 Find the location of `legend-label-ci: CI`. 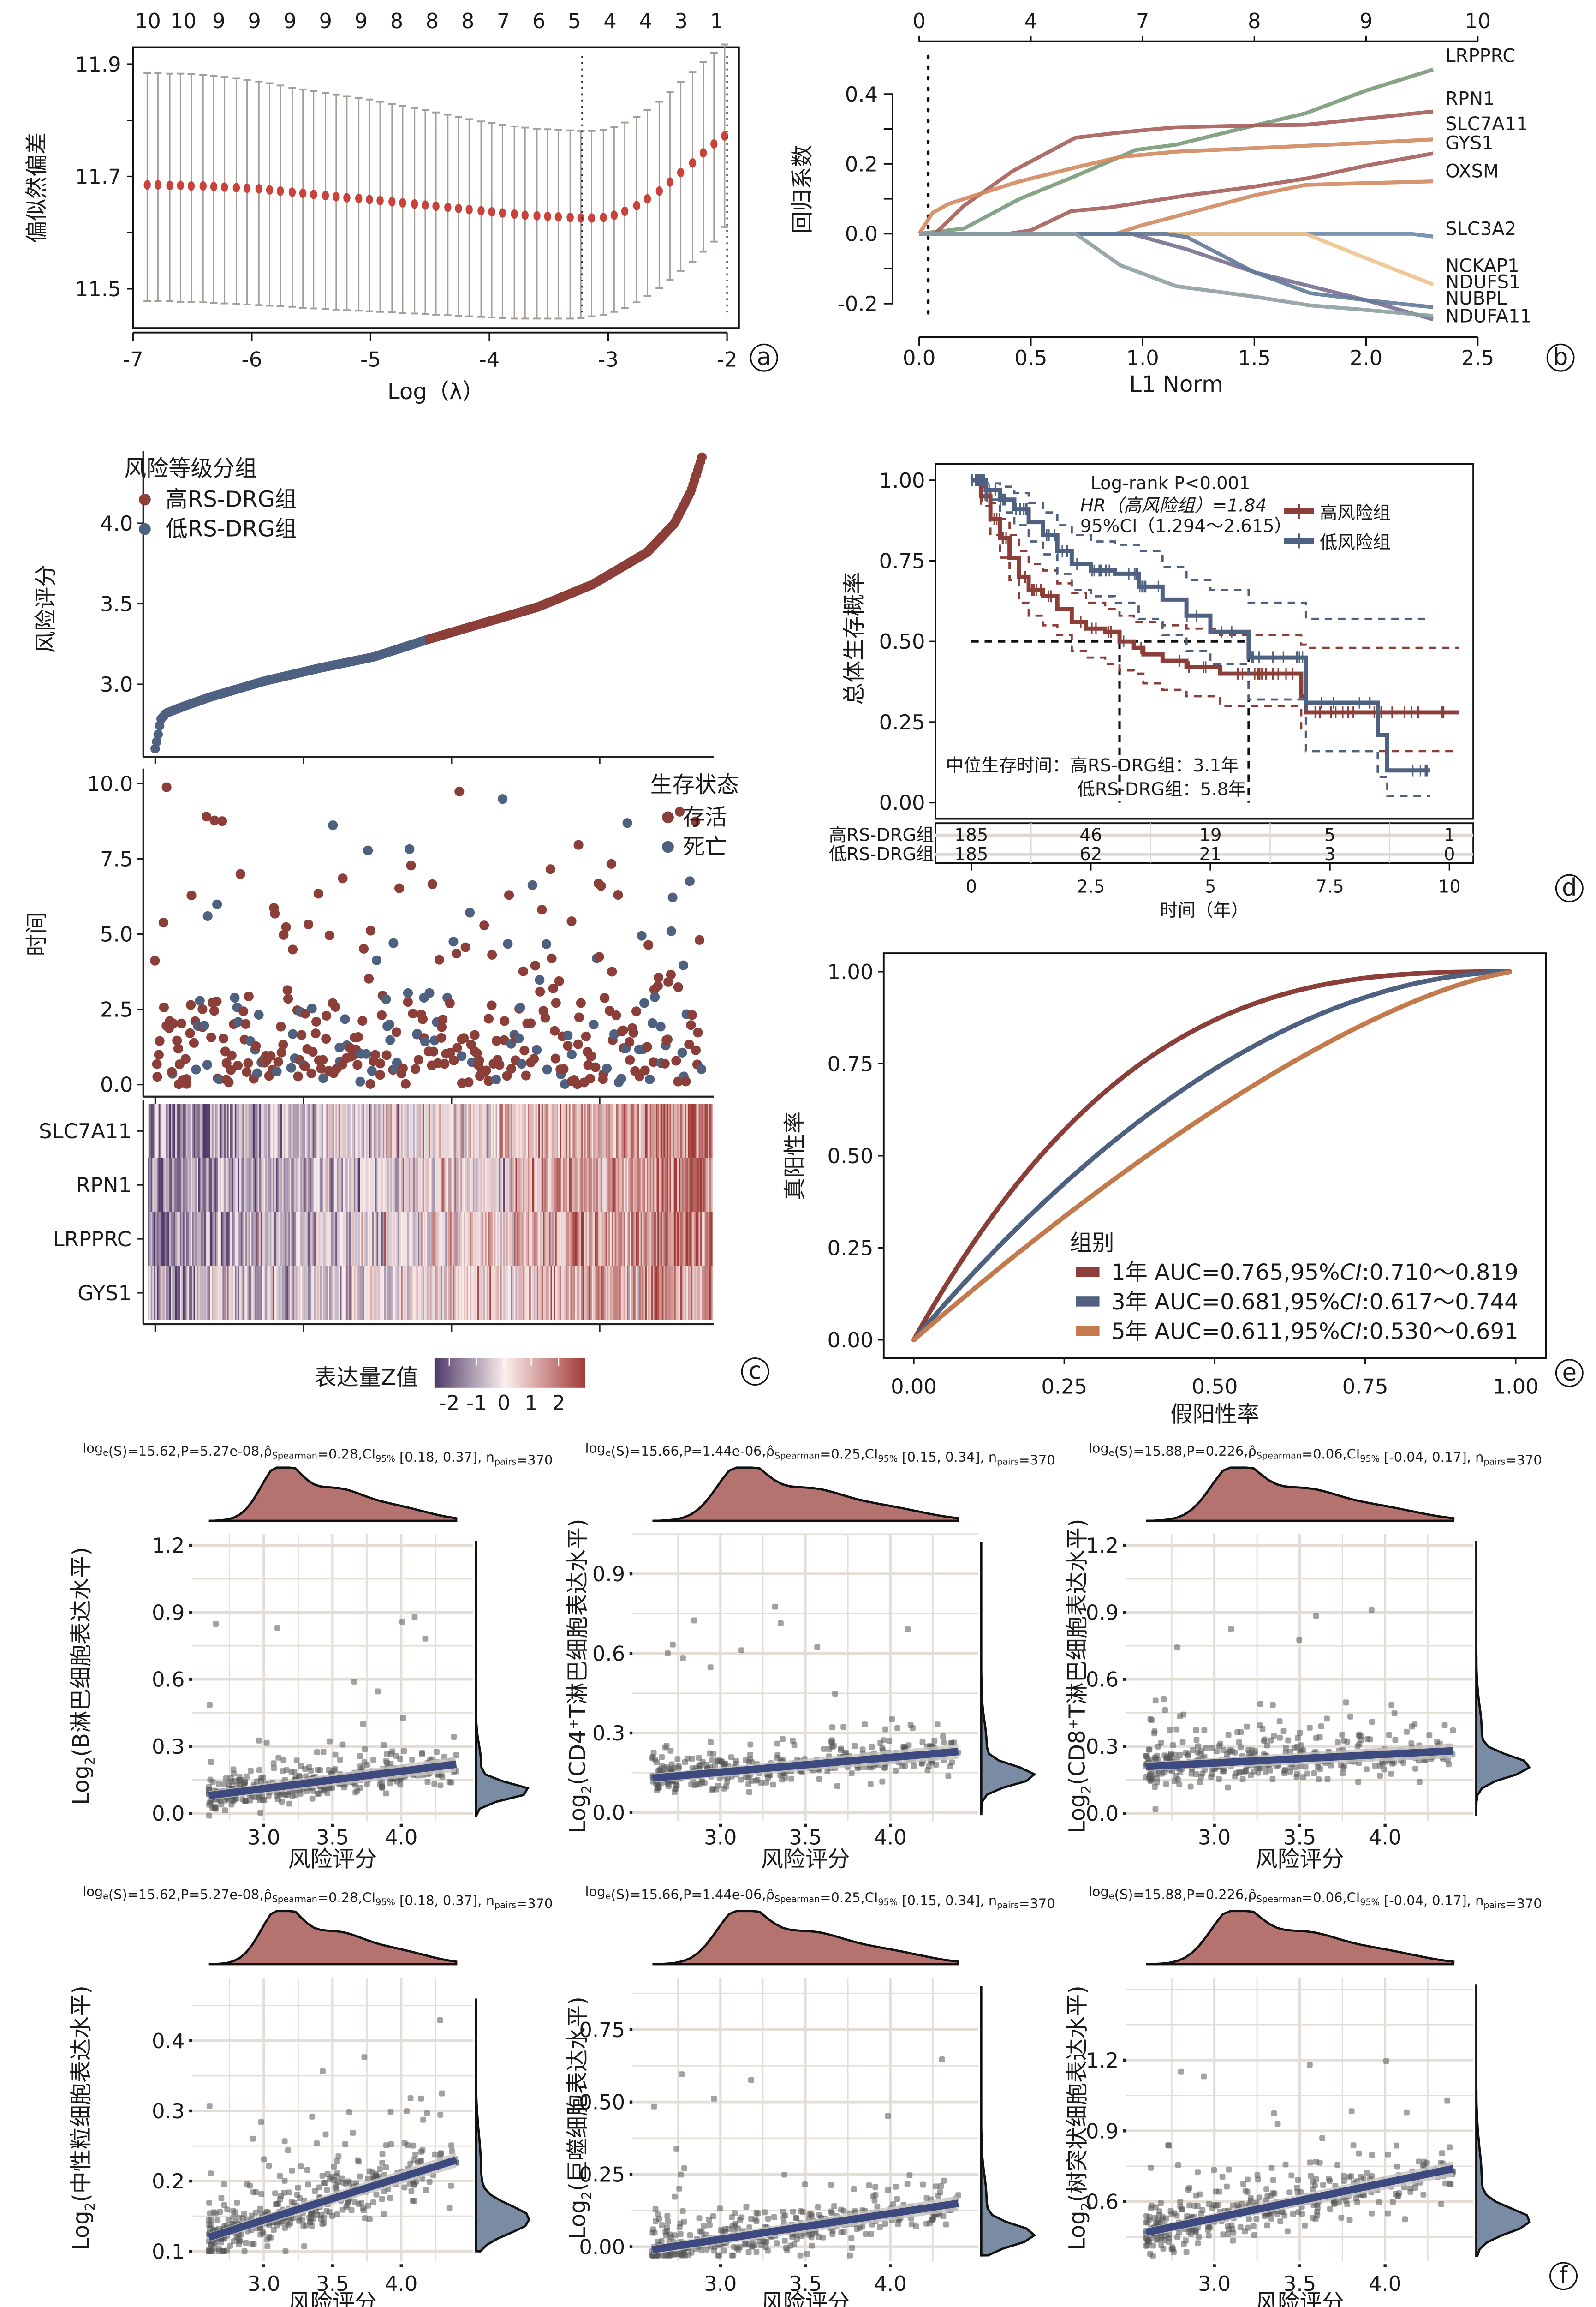

legend-label-ci: CI is located at coordinates (1351, 1272).